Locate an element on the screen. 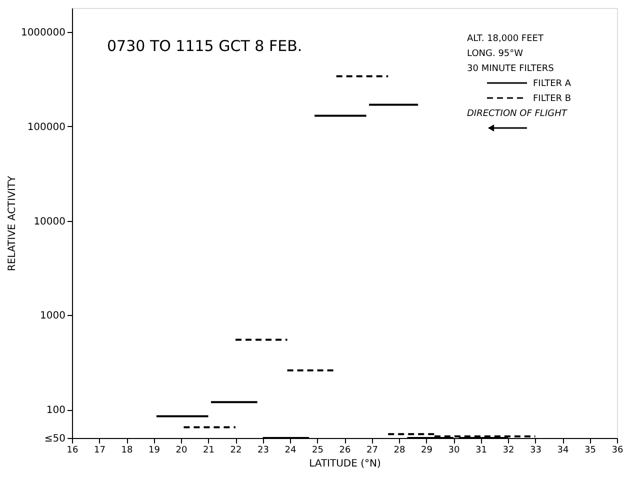  x-tick-label: 34 is located at coordinates (563, 451).